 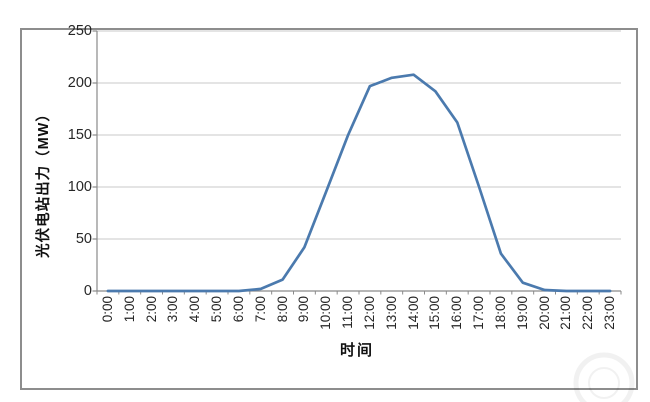 What do you see at coordinates (566, 313) in the screenshot?
I see `x-tick-label: 21:00` at bounding box center [566, 313].